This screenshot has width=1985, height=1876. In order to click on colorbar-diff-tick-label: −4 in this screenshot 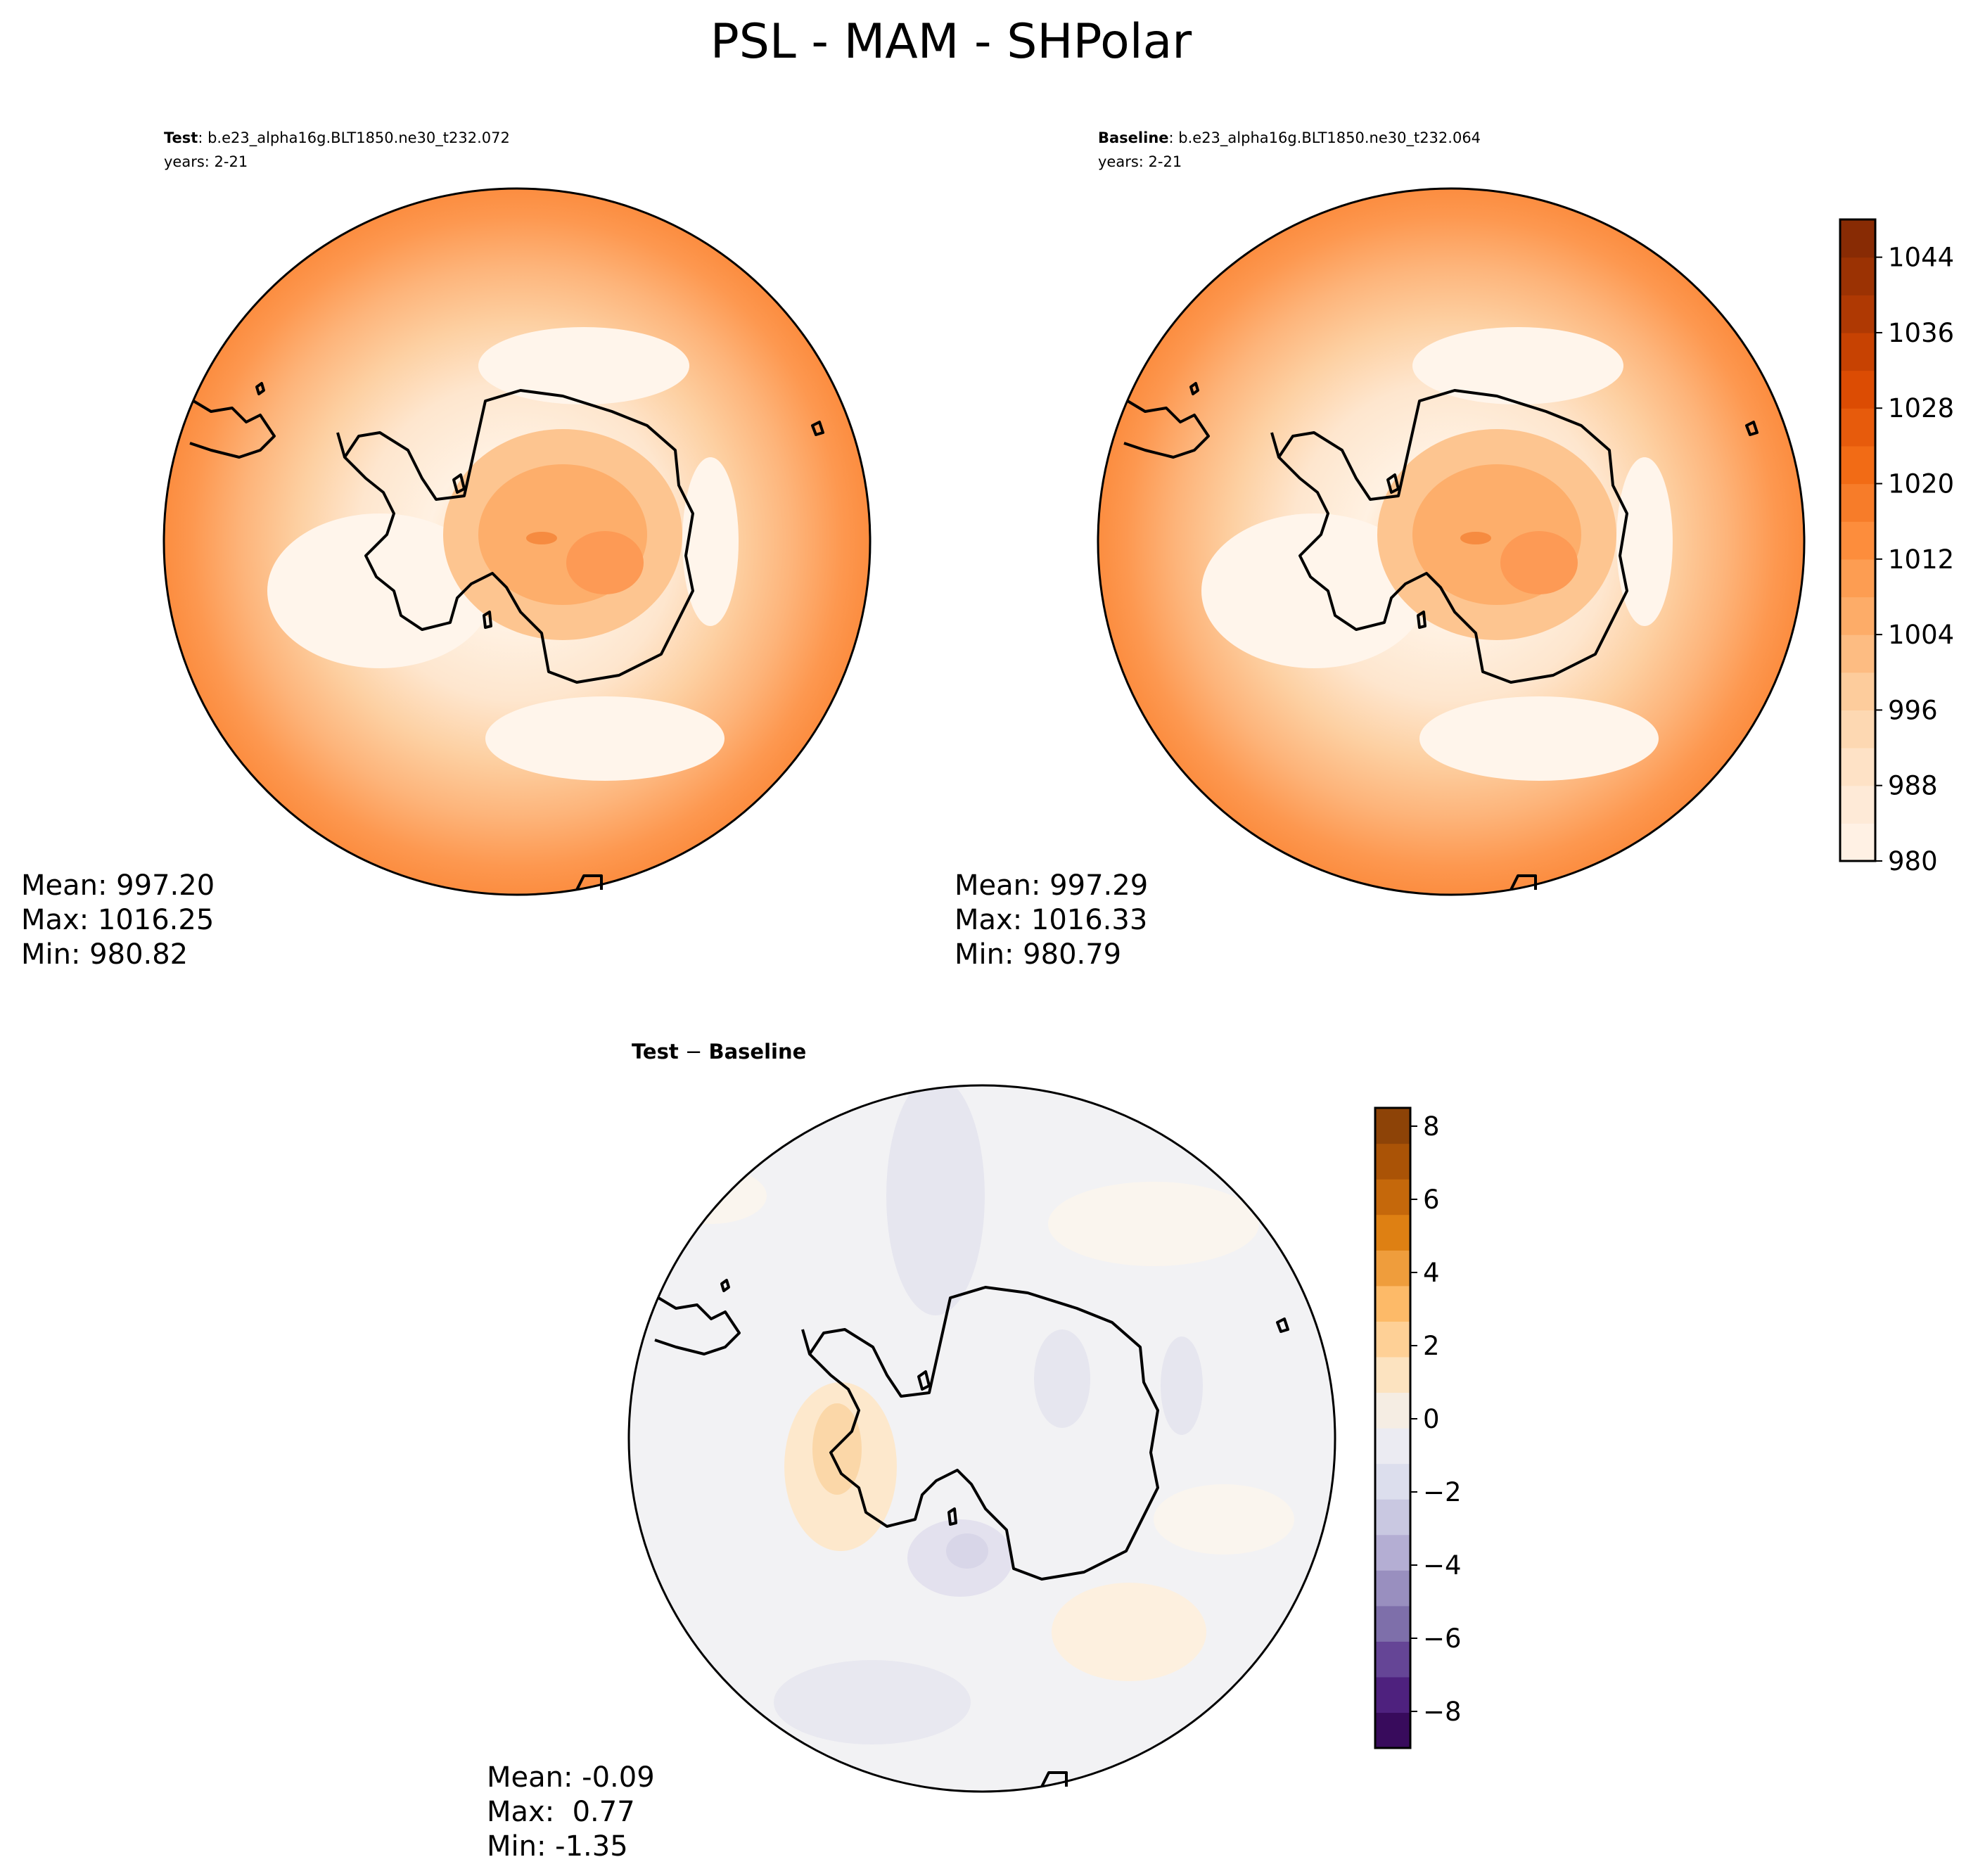, I will do `click(1443, 1565)`.